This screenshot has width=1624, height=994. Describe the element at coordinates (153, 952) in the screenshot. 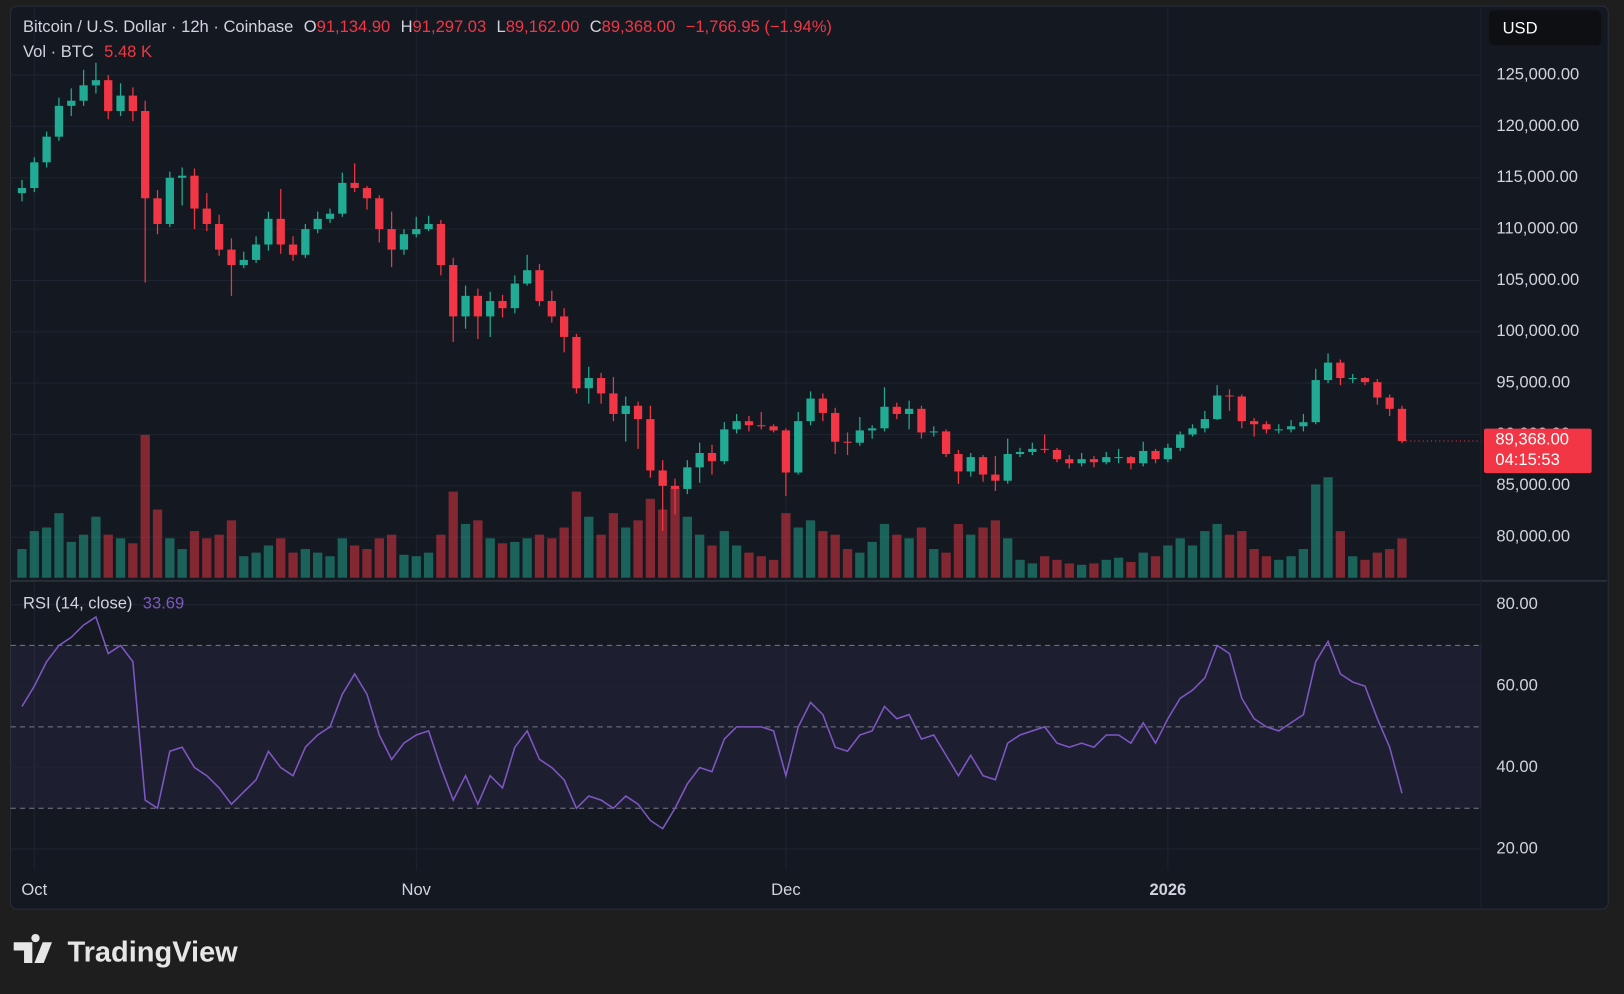

I see `brand-name: TradingView` at that location.